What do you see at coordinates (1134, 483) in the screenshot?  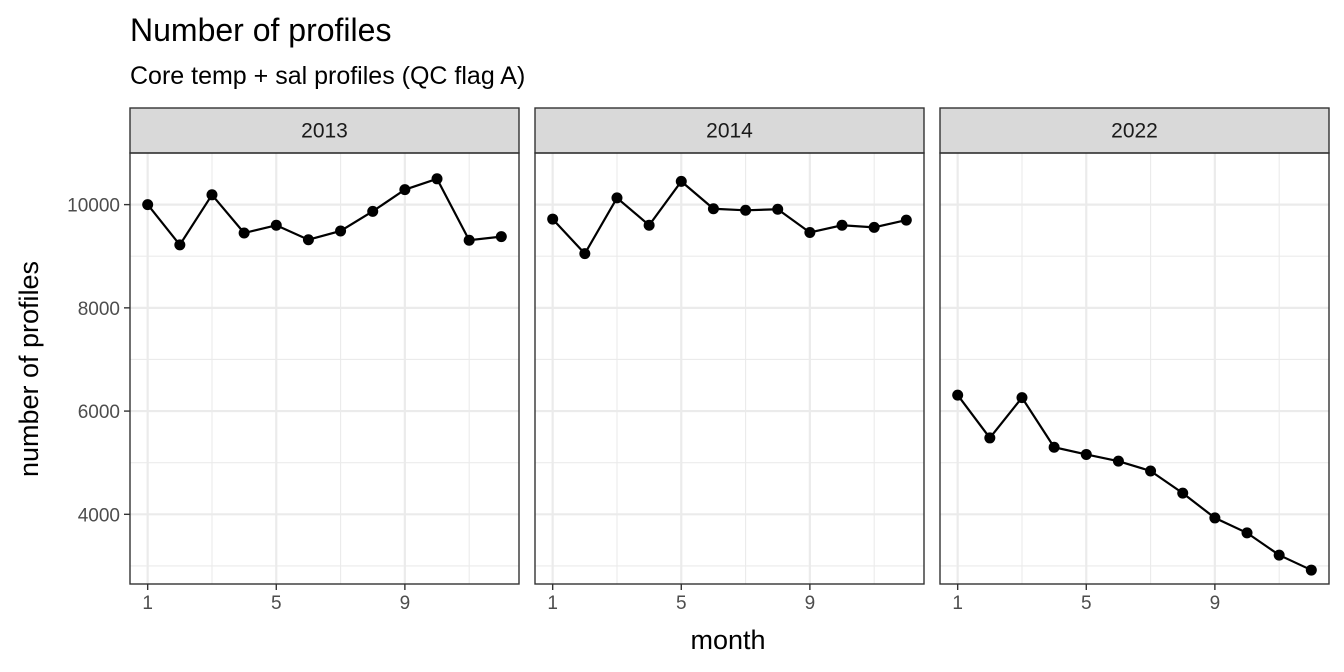 I see `series-line-2022` at bounding box center [1134, 483].